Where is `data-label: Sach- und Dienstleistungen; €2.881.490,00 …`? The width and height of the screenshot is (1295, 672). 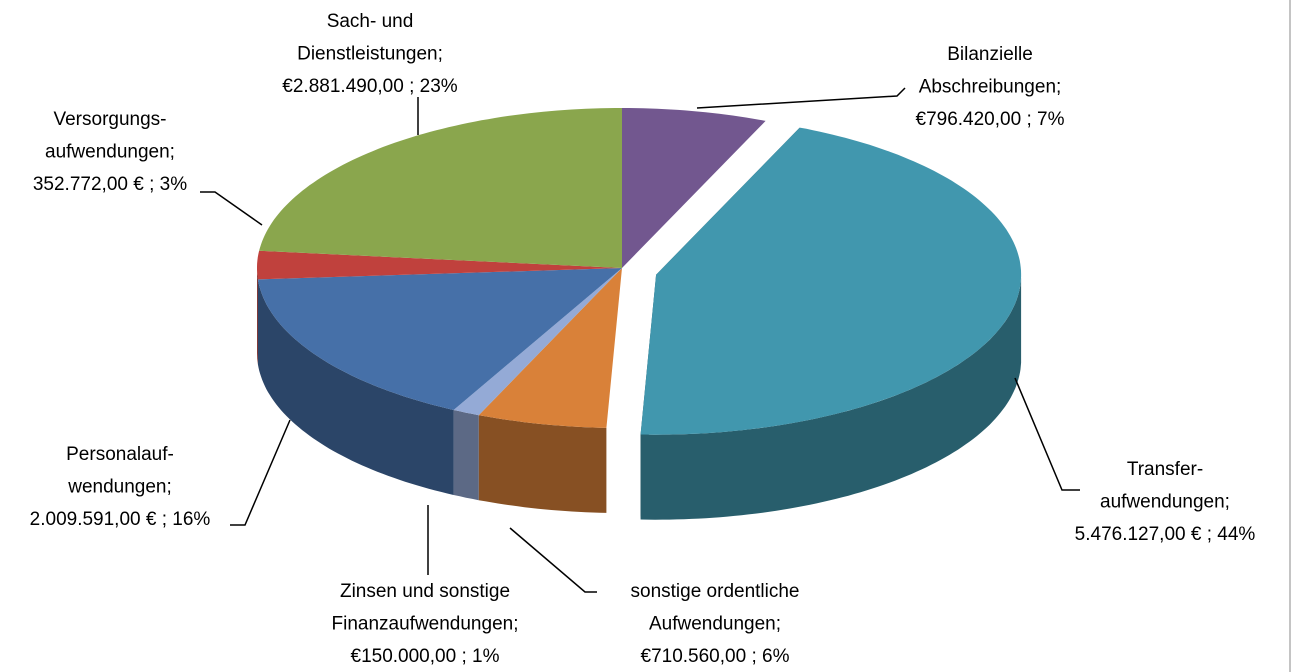 data-label: Sach- und Dienstleistungen; €2.881.490,00 … is located at coordinates (369, 54).